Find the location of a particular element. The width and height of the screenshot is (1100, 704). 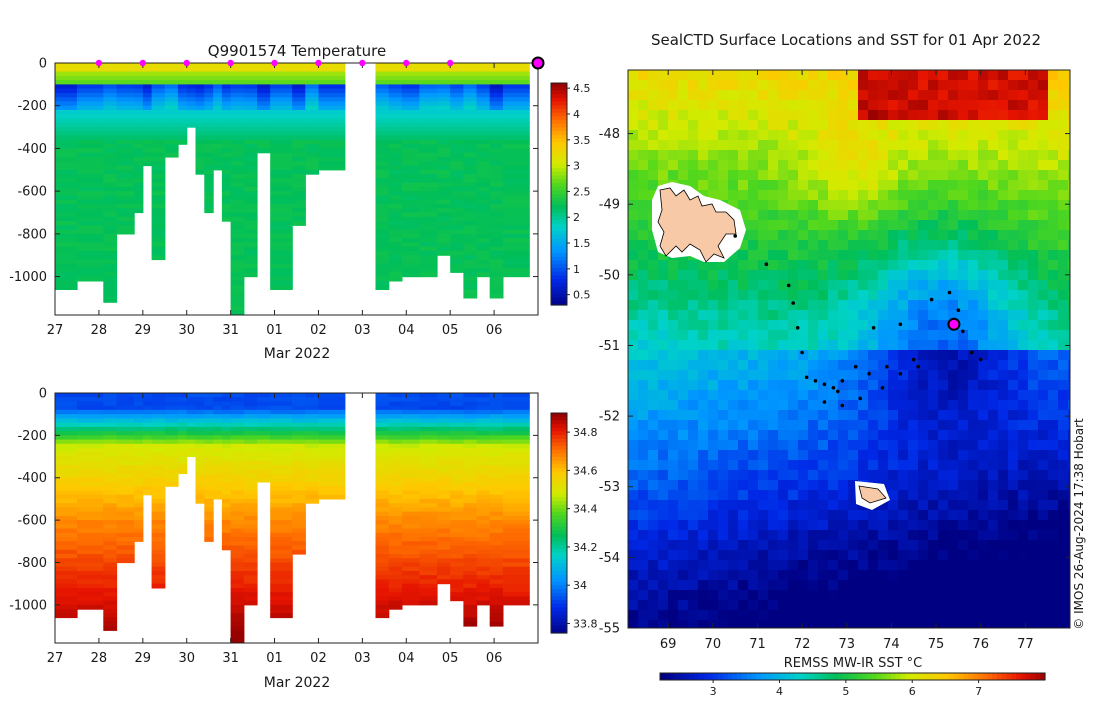

temperature-xtick-label: 30 is located at coordinates (186, 330).